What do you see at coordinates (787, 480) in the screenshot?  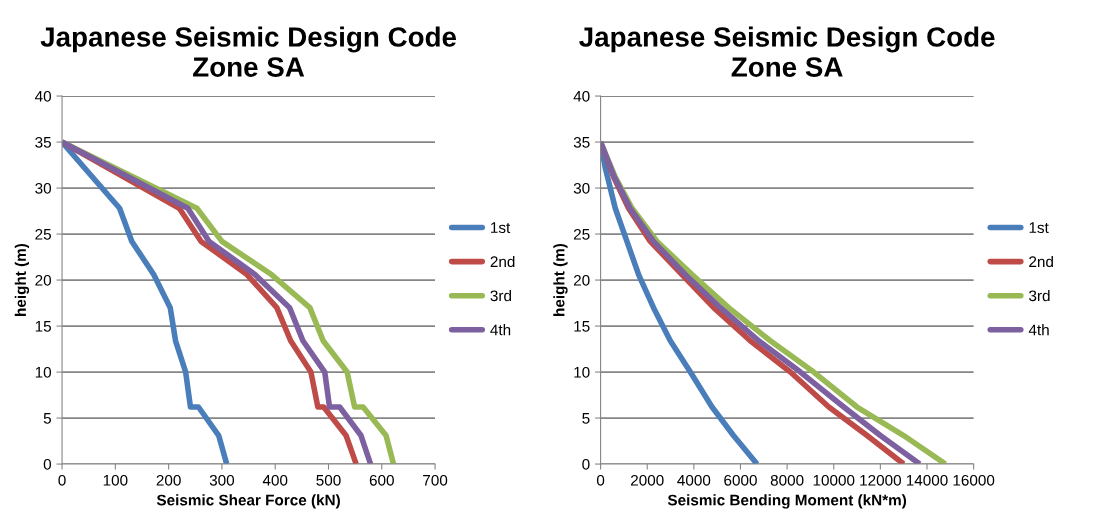 I see `x-tick-label: 8000` at bounding box center [787, 480].